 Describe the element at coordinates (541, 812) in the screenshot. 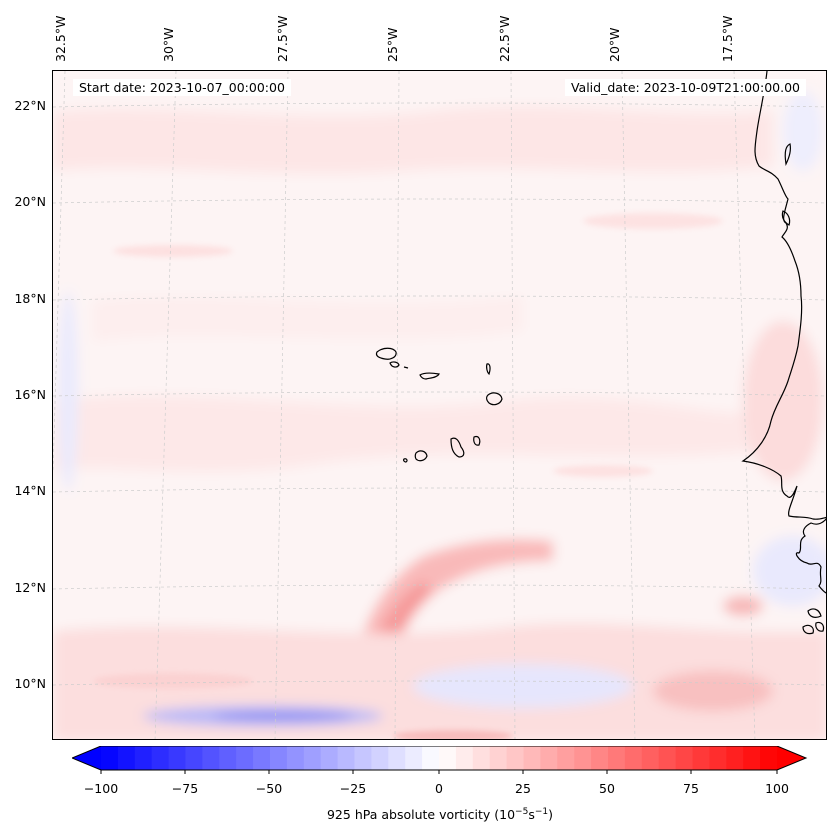

I see `colorbar-title-exp2: −1` at that location.